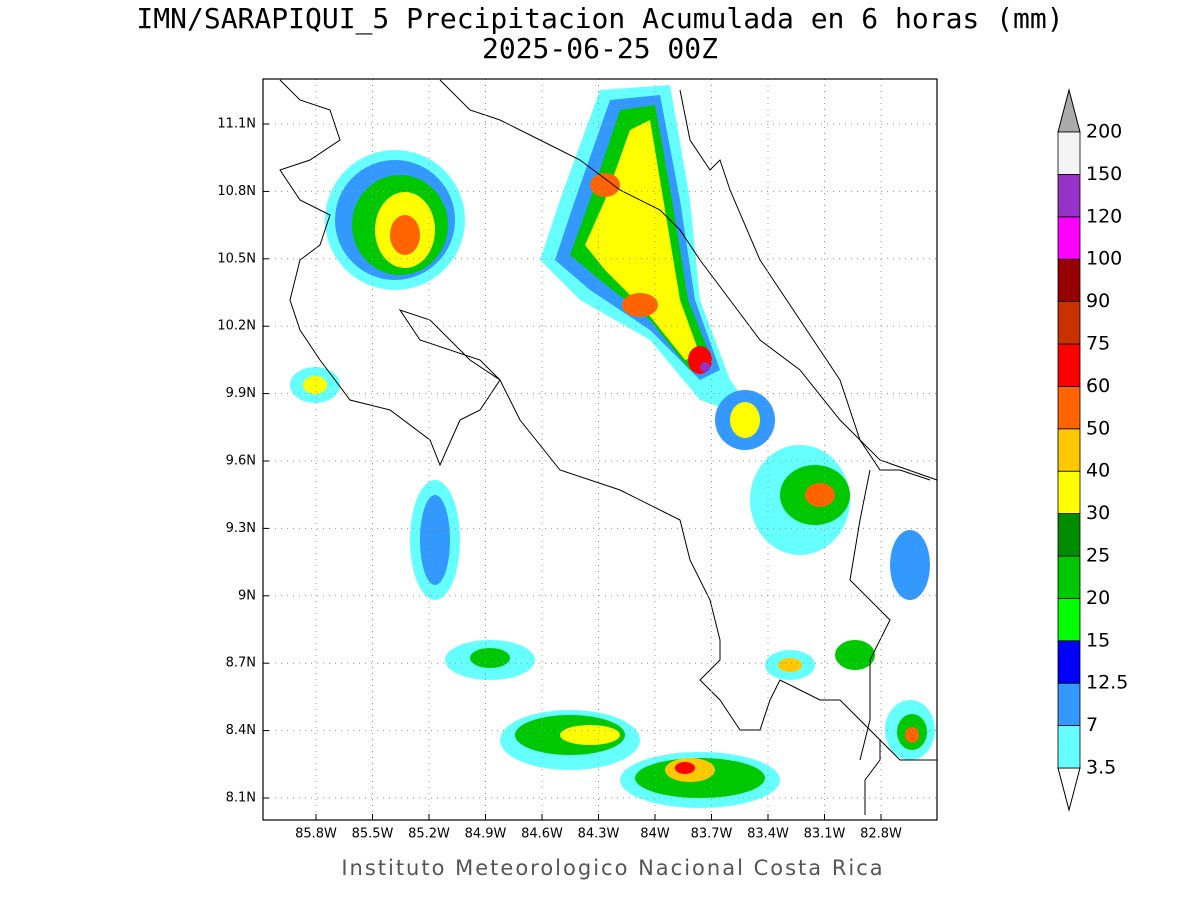 The width and height of the screenshot is (1200, 904). What do you see at coordinates (1098, 598) in the screenshot?
I see `colorbar-label: 20` at bounding box center [1098, 598].